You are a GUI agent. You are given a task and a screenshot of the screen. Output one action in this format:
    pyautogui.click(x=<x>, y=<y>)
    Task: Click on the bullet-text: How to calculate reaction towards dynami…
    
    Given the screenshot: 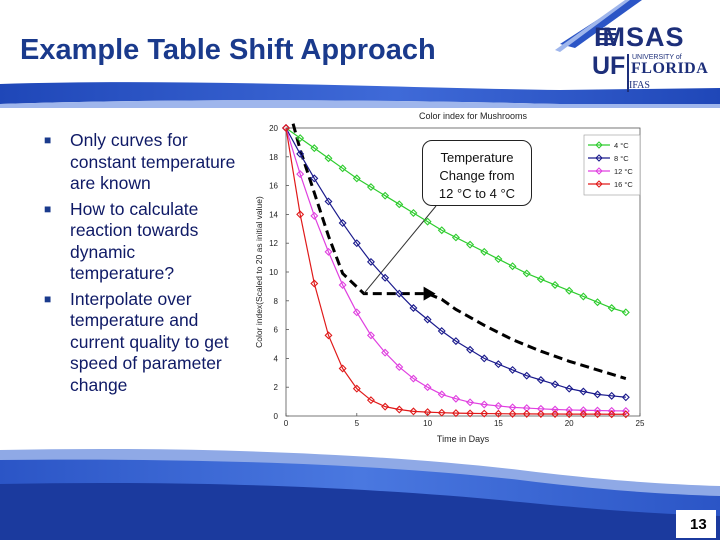 What is the action you would take?
    pyautogui.click(x=134, y=241)
    